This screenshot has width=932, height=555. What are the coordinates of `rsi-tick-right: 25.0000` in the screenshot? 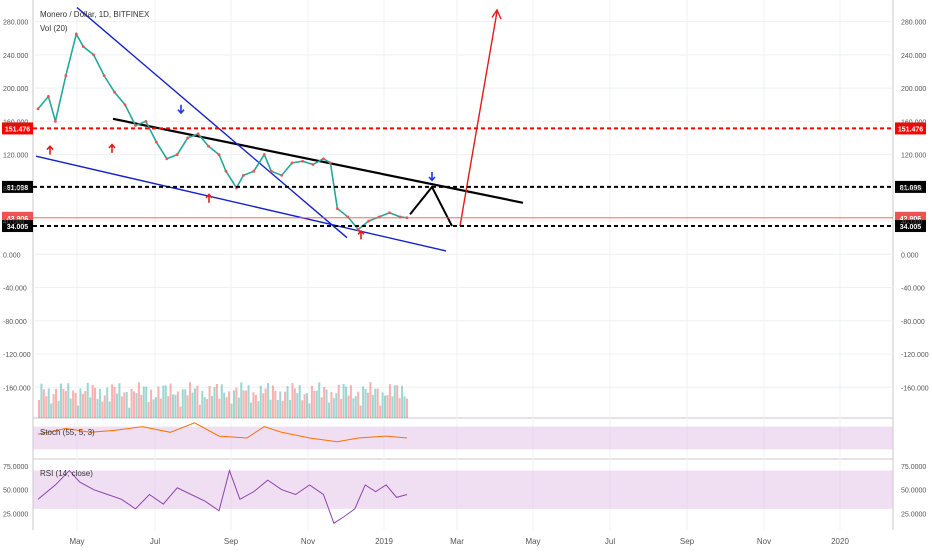 It's located at (913, 515).